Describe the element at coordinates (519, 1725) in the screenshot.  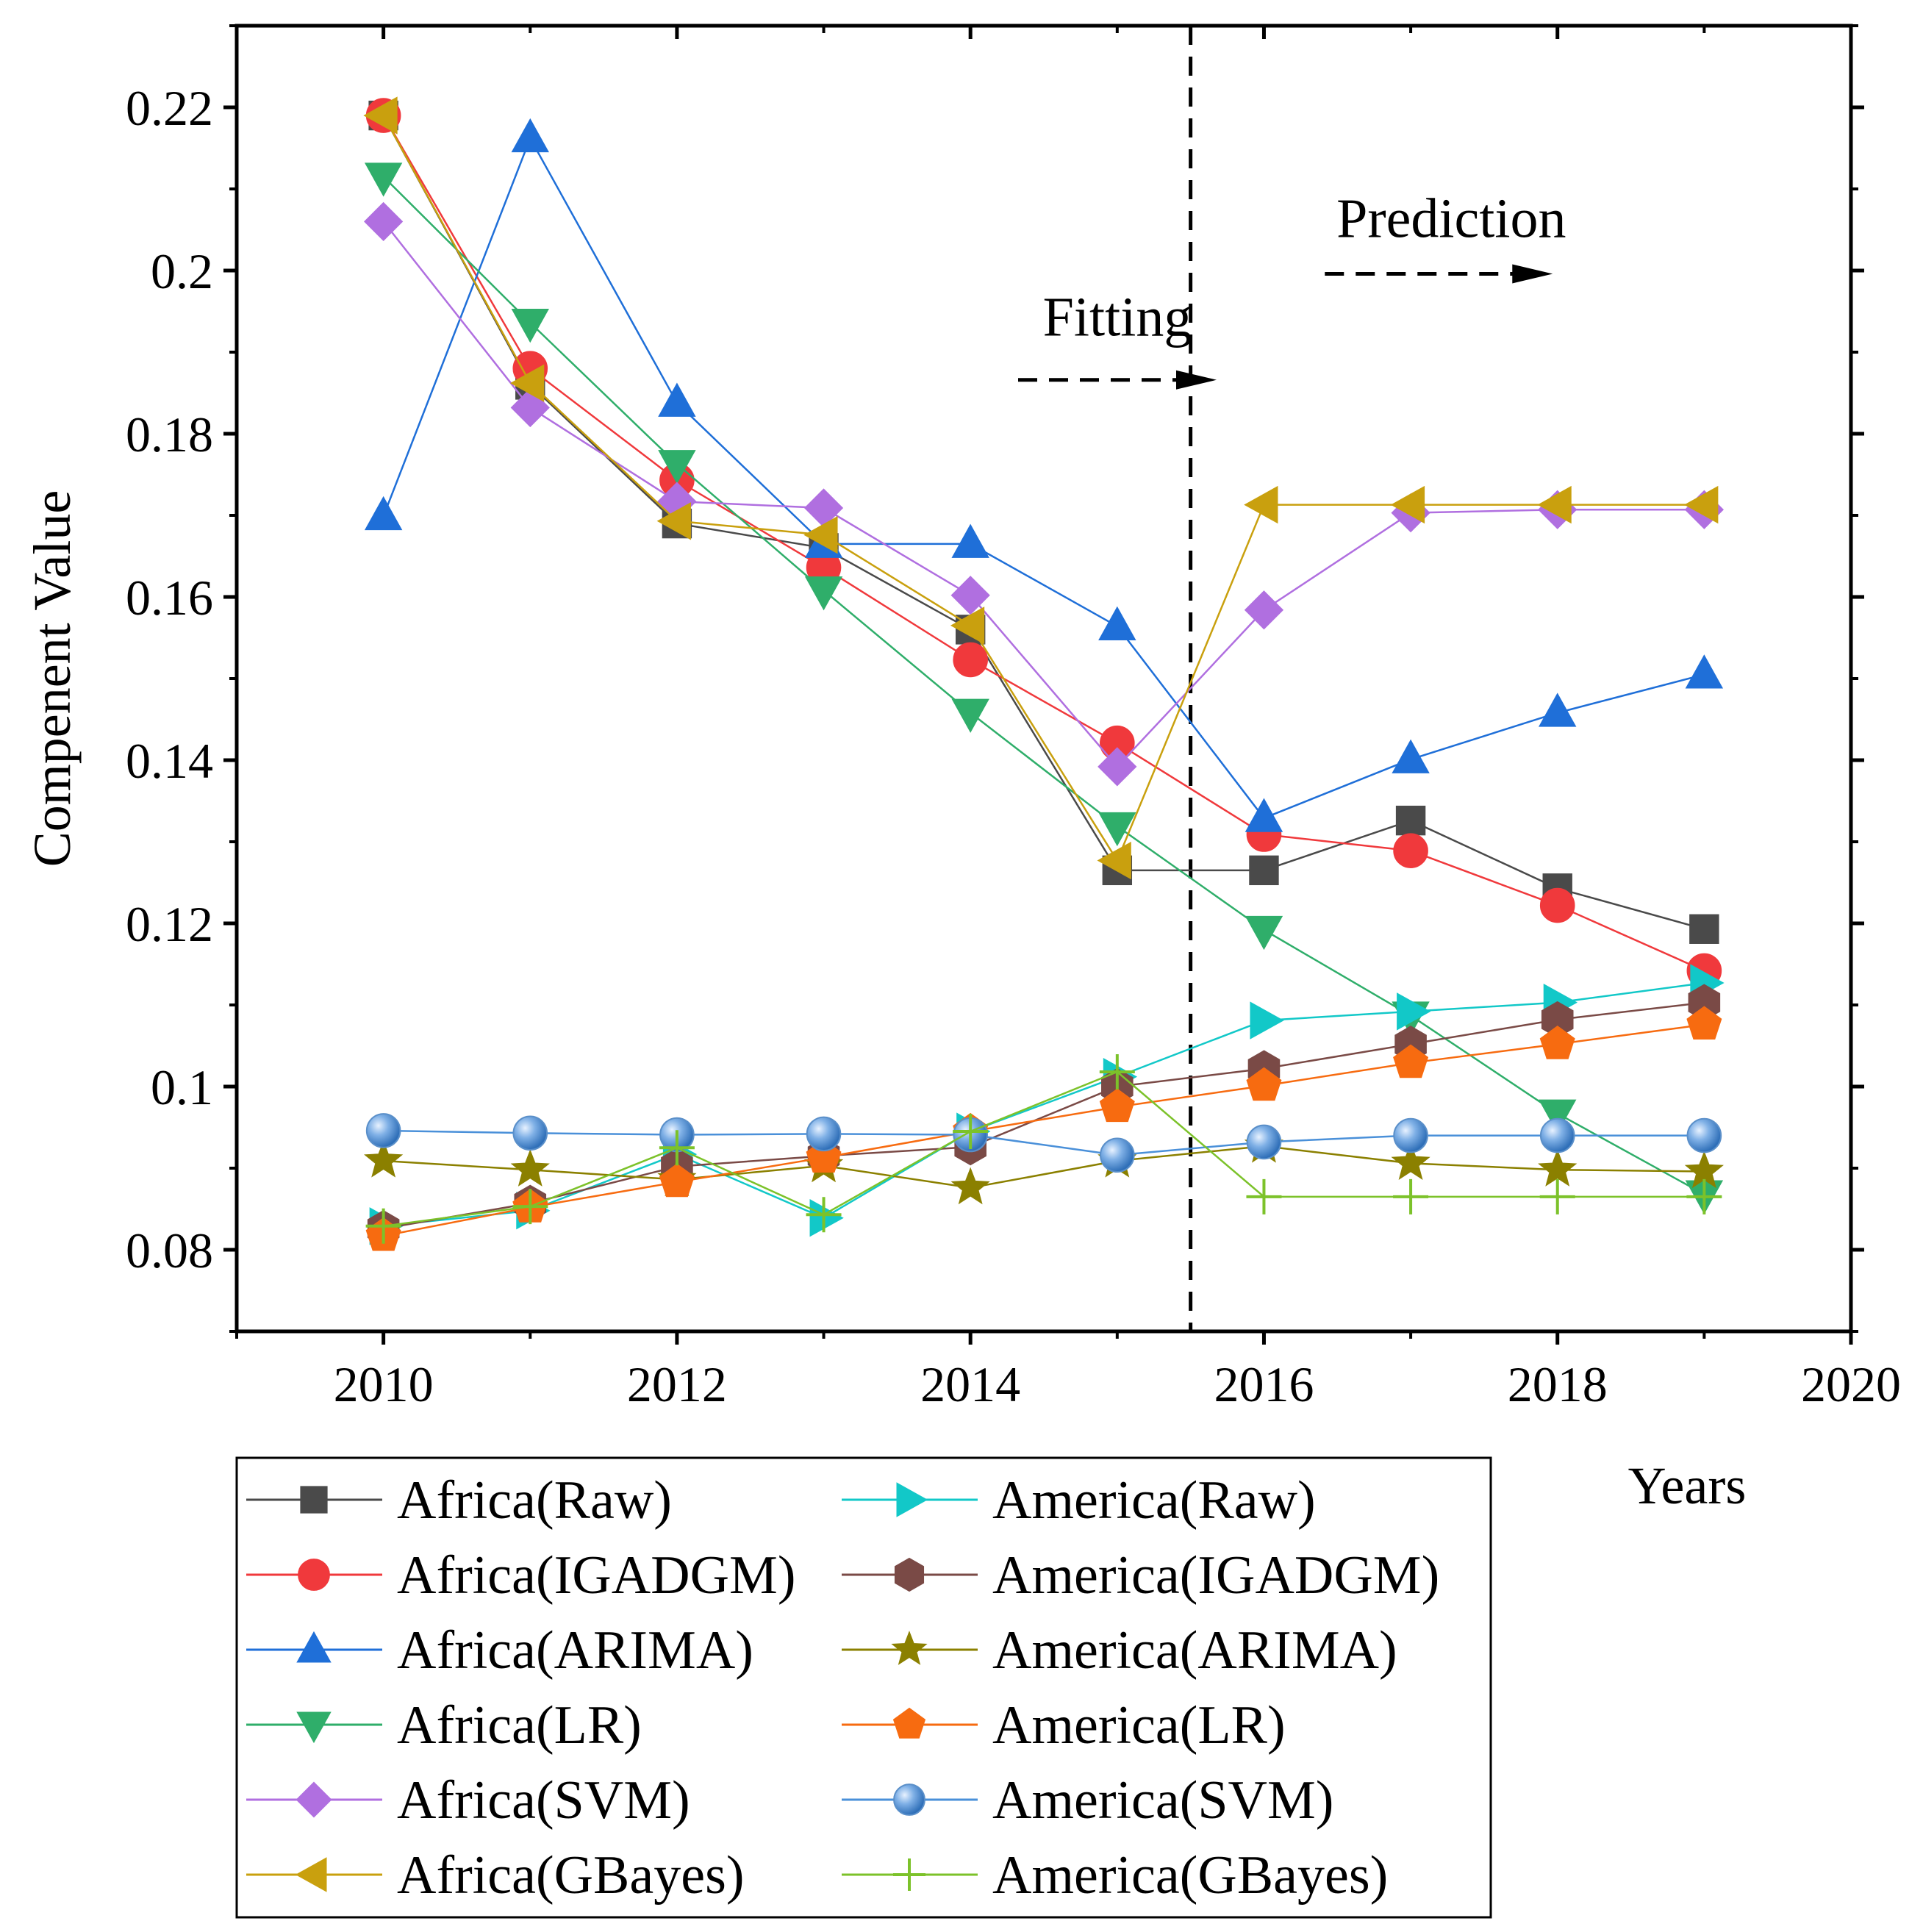
I see `legend-label: Africa(LR)` at that location.